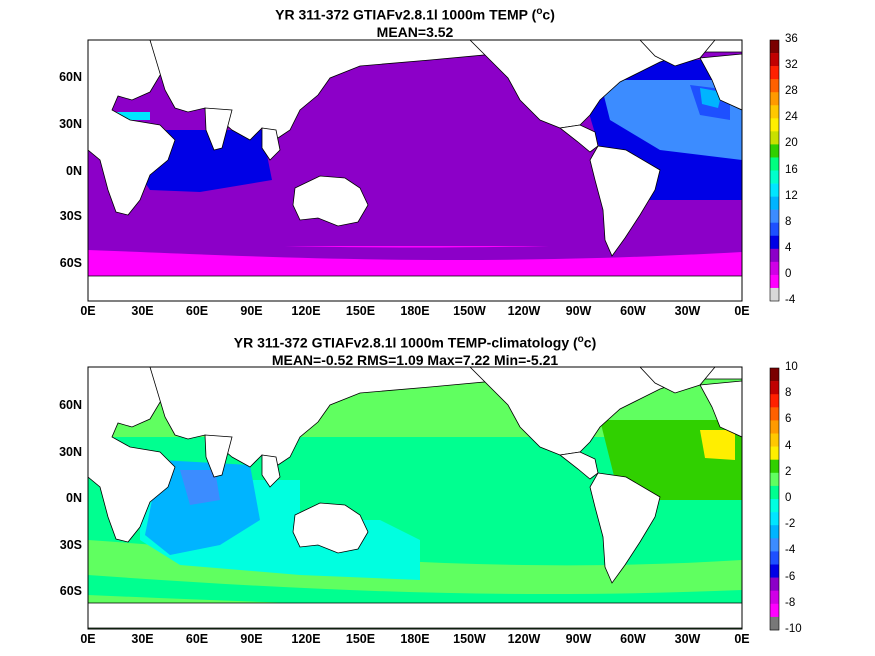 This screenshot has width=875, height=656. What do you see at coordinates (142, 311) in the screenshot?
I see `p1-xtick-1: 30E` at bounding box center [142, 311].